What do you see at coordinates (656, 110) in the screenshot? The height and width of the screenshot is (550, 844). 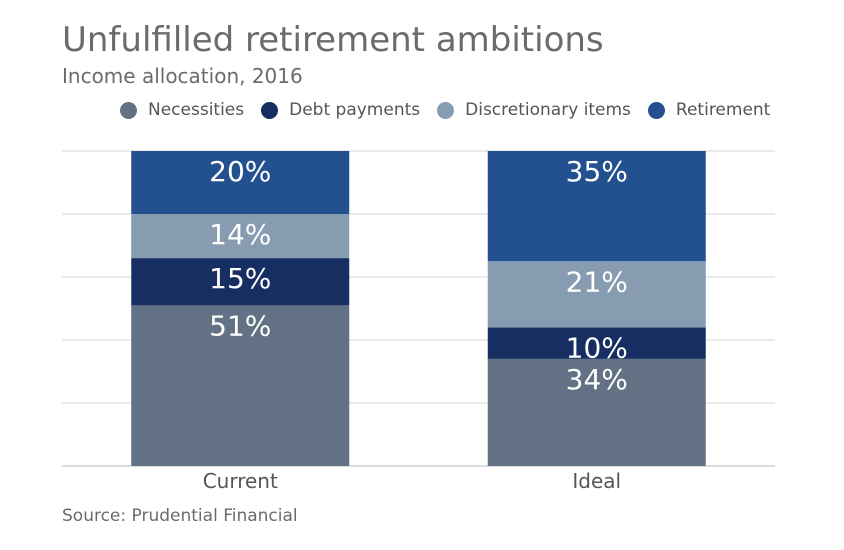 I see `legend-swatch-retirement` at bounding box center [656, 110].